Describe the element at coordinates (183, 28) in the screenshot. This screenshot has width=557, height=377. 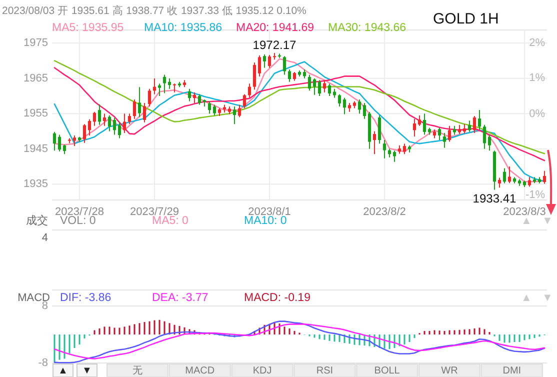
I see `text: MA10: 1935.86` at that location.